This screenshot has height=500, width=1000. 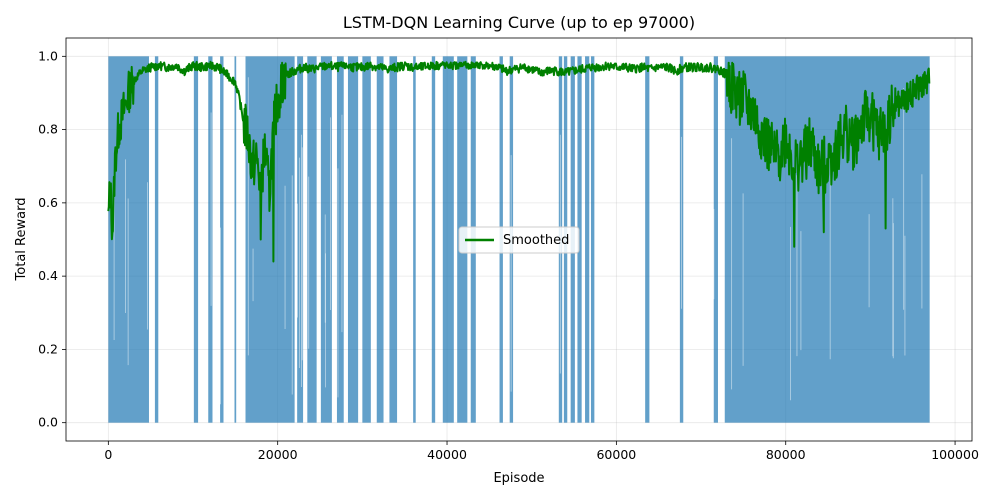 I want to click on legend: Smoothed, so click(x=519, y=240).